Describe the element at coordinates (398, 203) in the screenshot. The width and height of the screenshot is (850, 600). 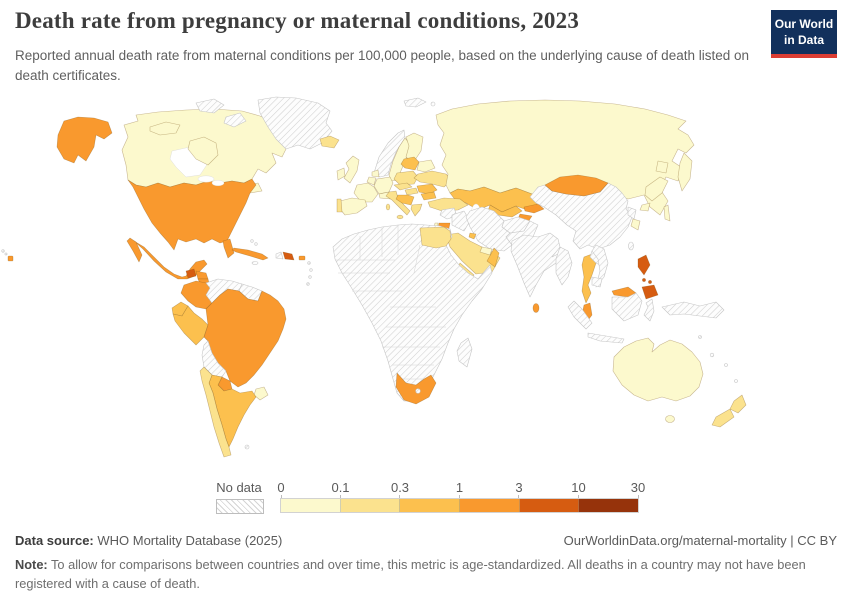
I see `country-italy` at that location.